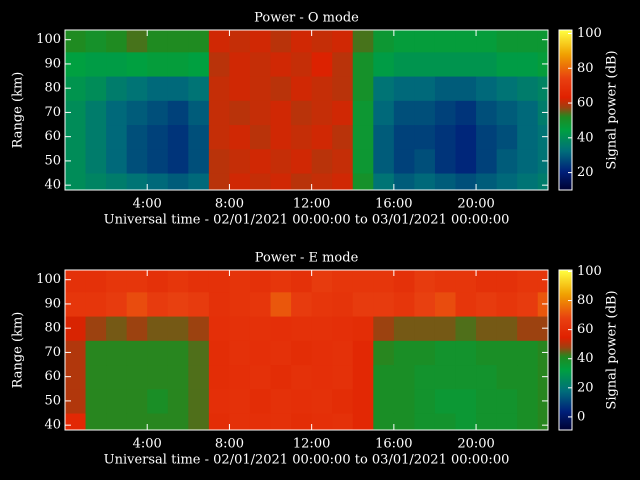 The image size is (640, 480). I want to click on y-tick-label: 50, so click(52, 160).